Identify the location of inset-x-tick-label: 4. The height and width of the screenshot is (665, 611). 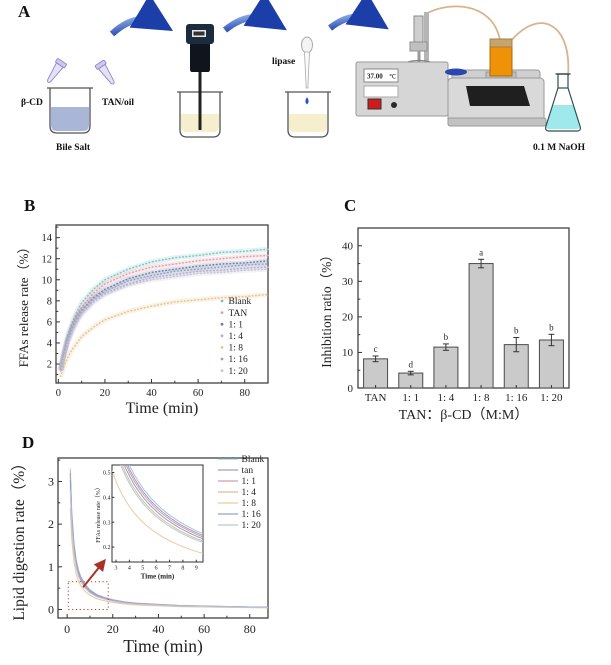
(129, 569).